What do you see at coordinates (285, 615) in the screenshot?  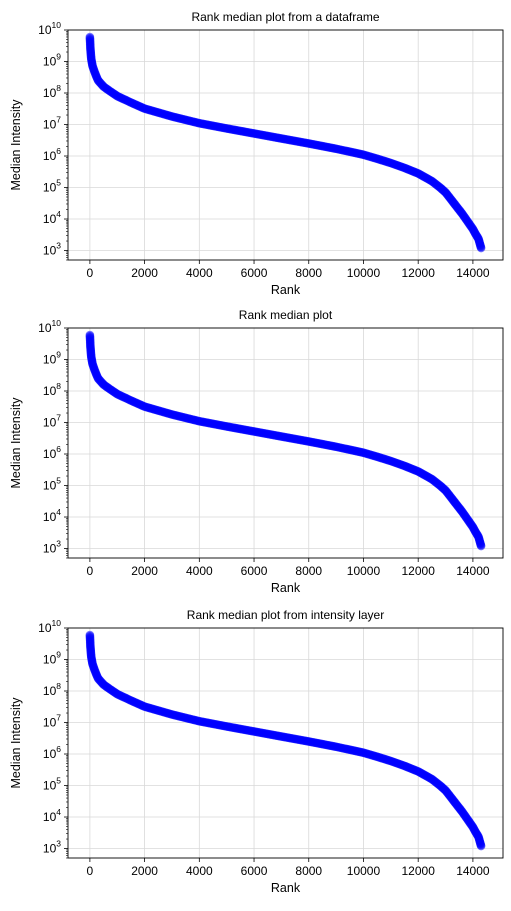 I see `chart-title: Rank median plot from intensity layer` at bounding box center [285, 615].